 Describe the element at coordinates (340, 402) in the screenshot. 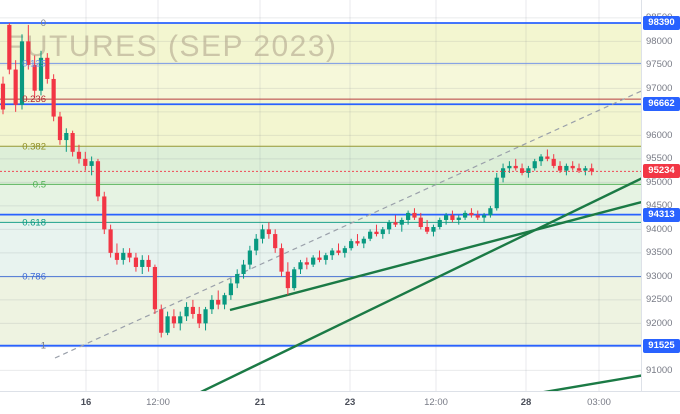

I see `time-axis: 16 12:00 21 23 12:00 28 03:00` at that location.